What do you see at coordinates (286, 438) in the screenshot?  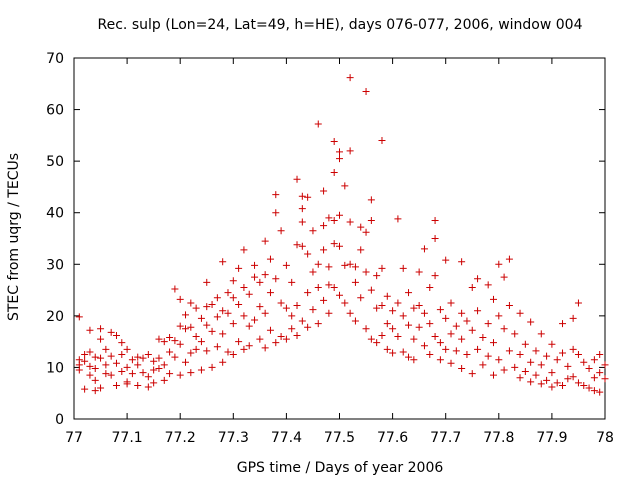 I see `x-tick-label: 77.4` at bounding box center [286, 438].